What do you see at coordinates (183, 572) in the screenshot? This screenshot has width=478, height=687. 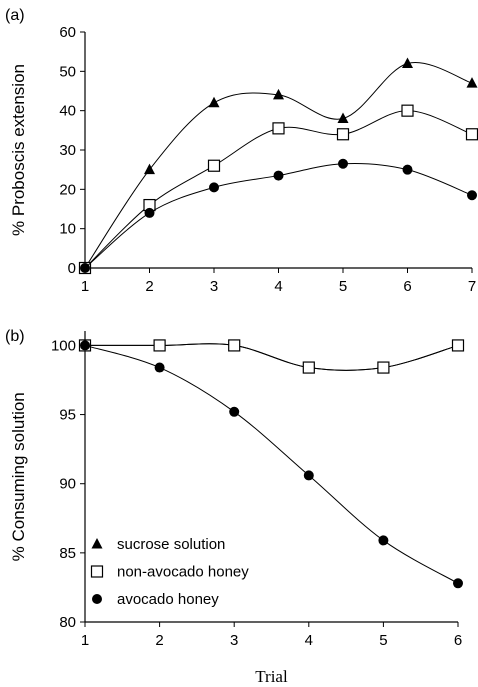 I see `legend-label: non-avocado honey` at bounding box center [183, 572].